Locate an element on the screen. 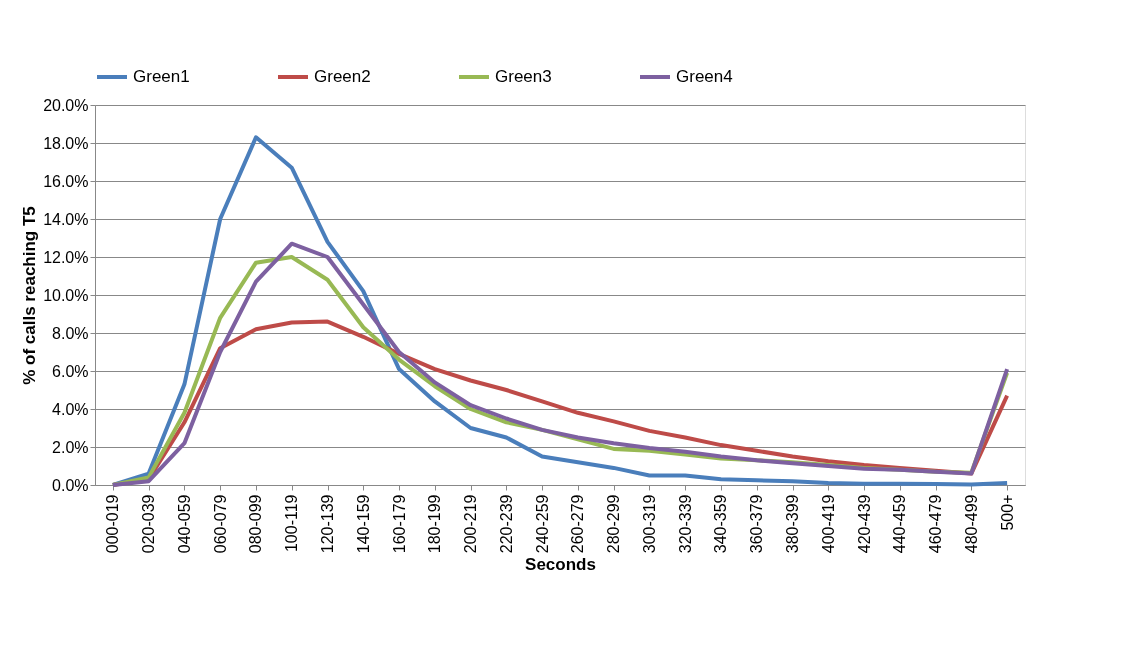 This screenshot has width=1142, height=646. x-tick-label: 160-179 is located at coordinates (399, 524).